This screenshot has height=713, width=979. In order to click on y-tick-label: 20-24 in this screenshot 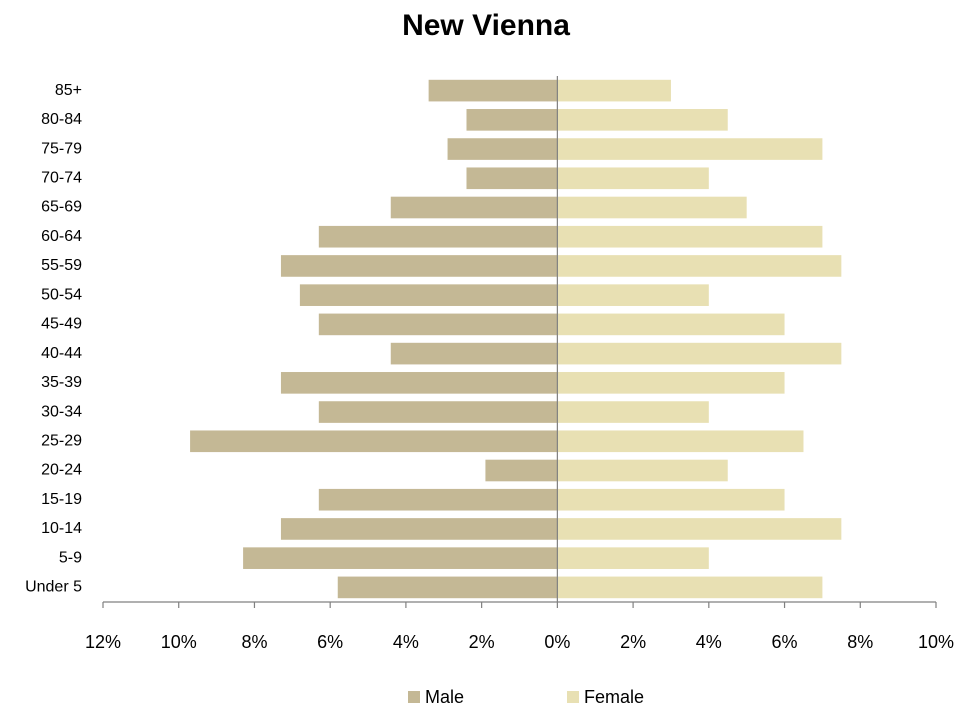, I will do `click(61, 470)`.